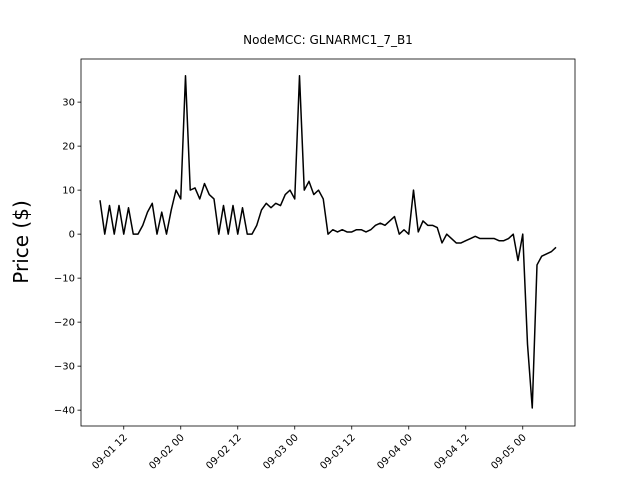  I want to click on x-tick-label: 09-03 12, so click(338, 452).